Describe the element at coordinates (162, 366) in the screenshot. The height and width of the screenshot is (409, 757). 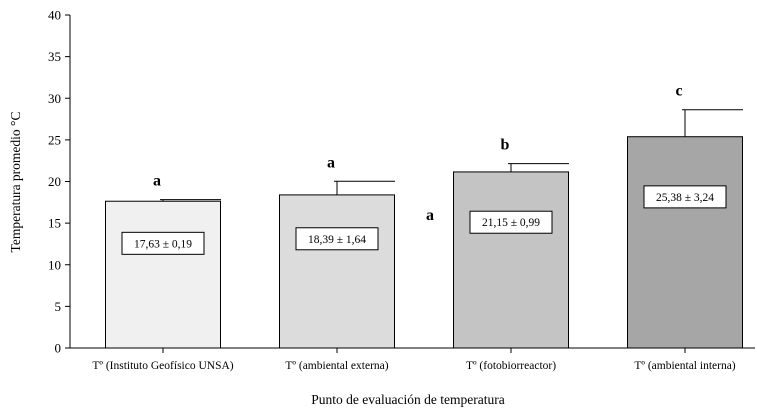
I see `x-tick-label: Tº (Instituto Geofísico UNSA)` at that location.